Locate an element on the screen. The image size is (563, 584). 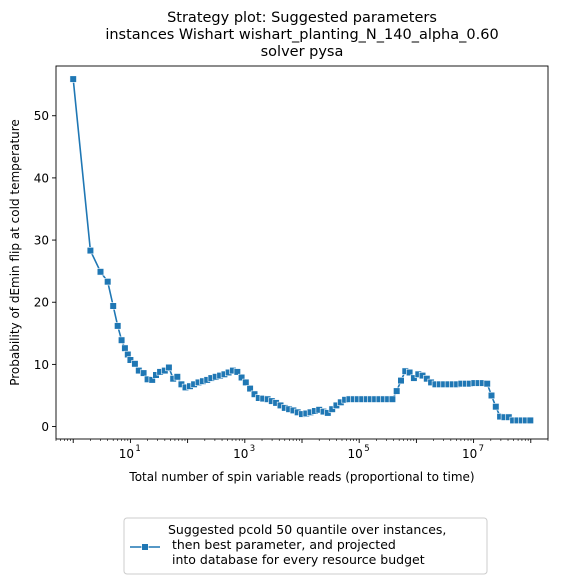
x-tick-label: 10 7 is located at coordinates (473, 452).